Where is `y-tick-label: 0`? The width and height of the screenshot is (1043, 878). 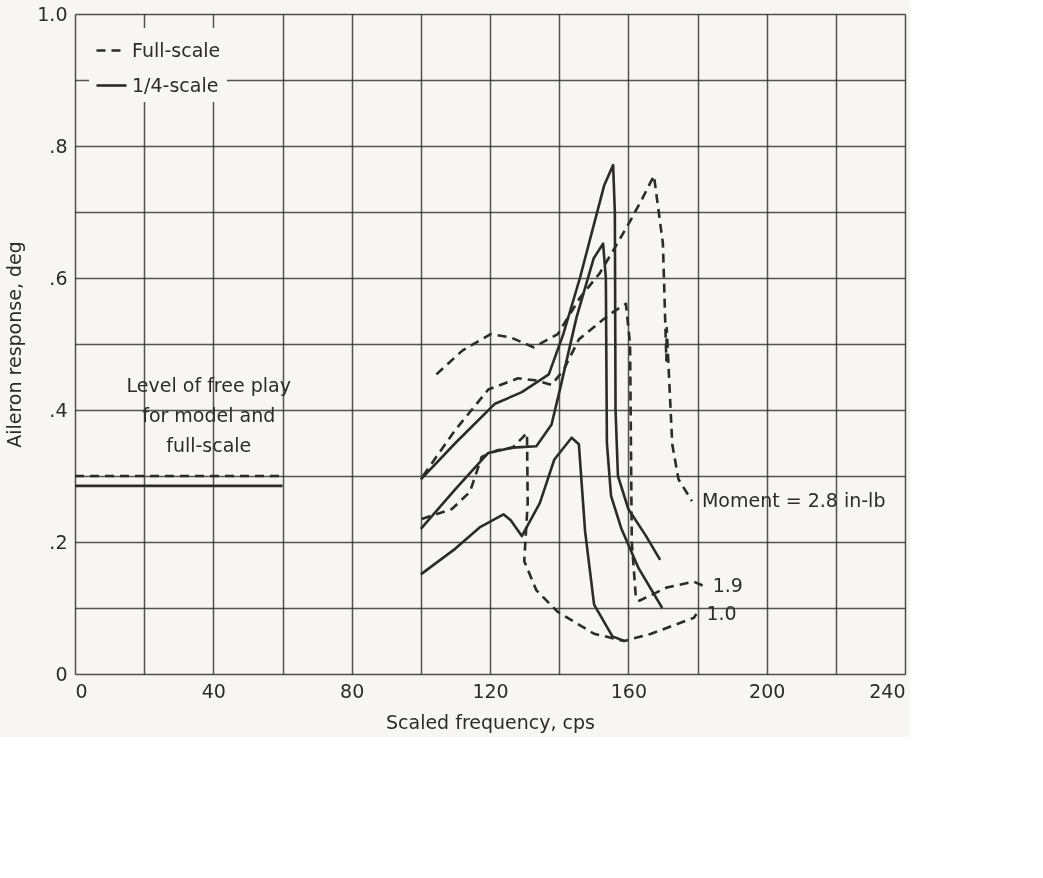 y-tick-label: 0 is located at coordinates (61, 673).